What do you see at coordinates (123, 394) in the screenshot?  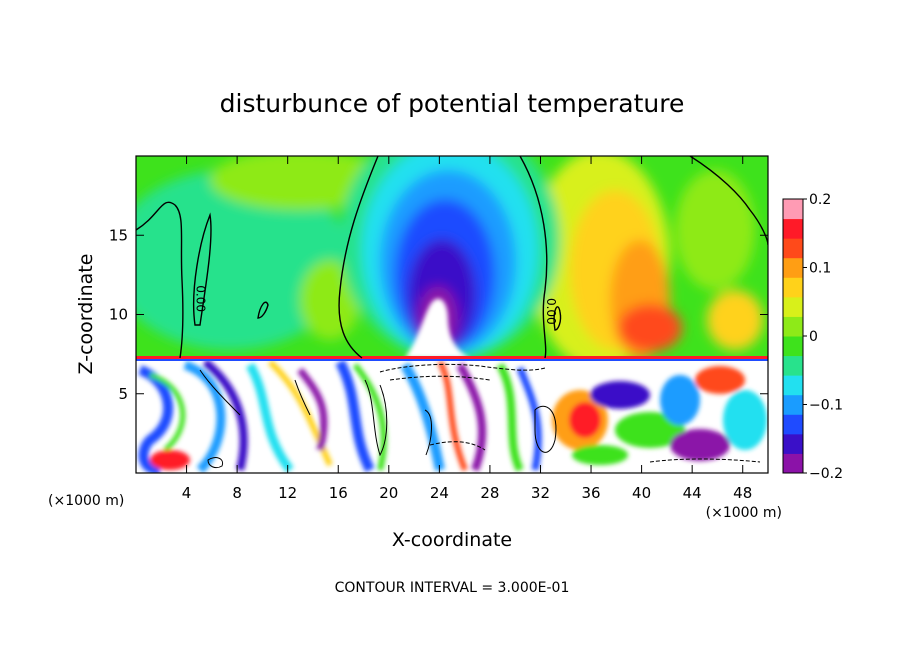 I see `y-tick-label: 5` at bounding box center [123, 394].